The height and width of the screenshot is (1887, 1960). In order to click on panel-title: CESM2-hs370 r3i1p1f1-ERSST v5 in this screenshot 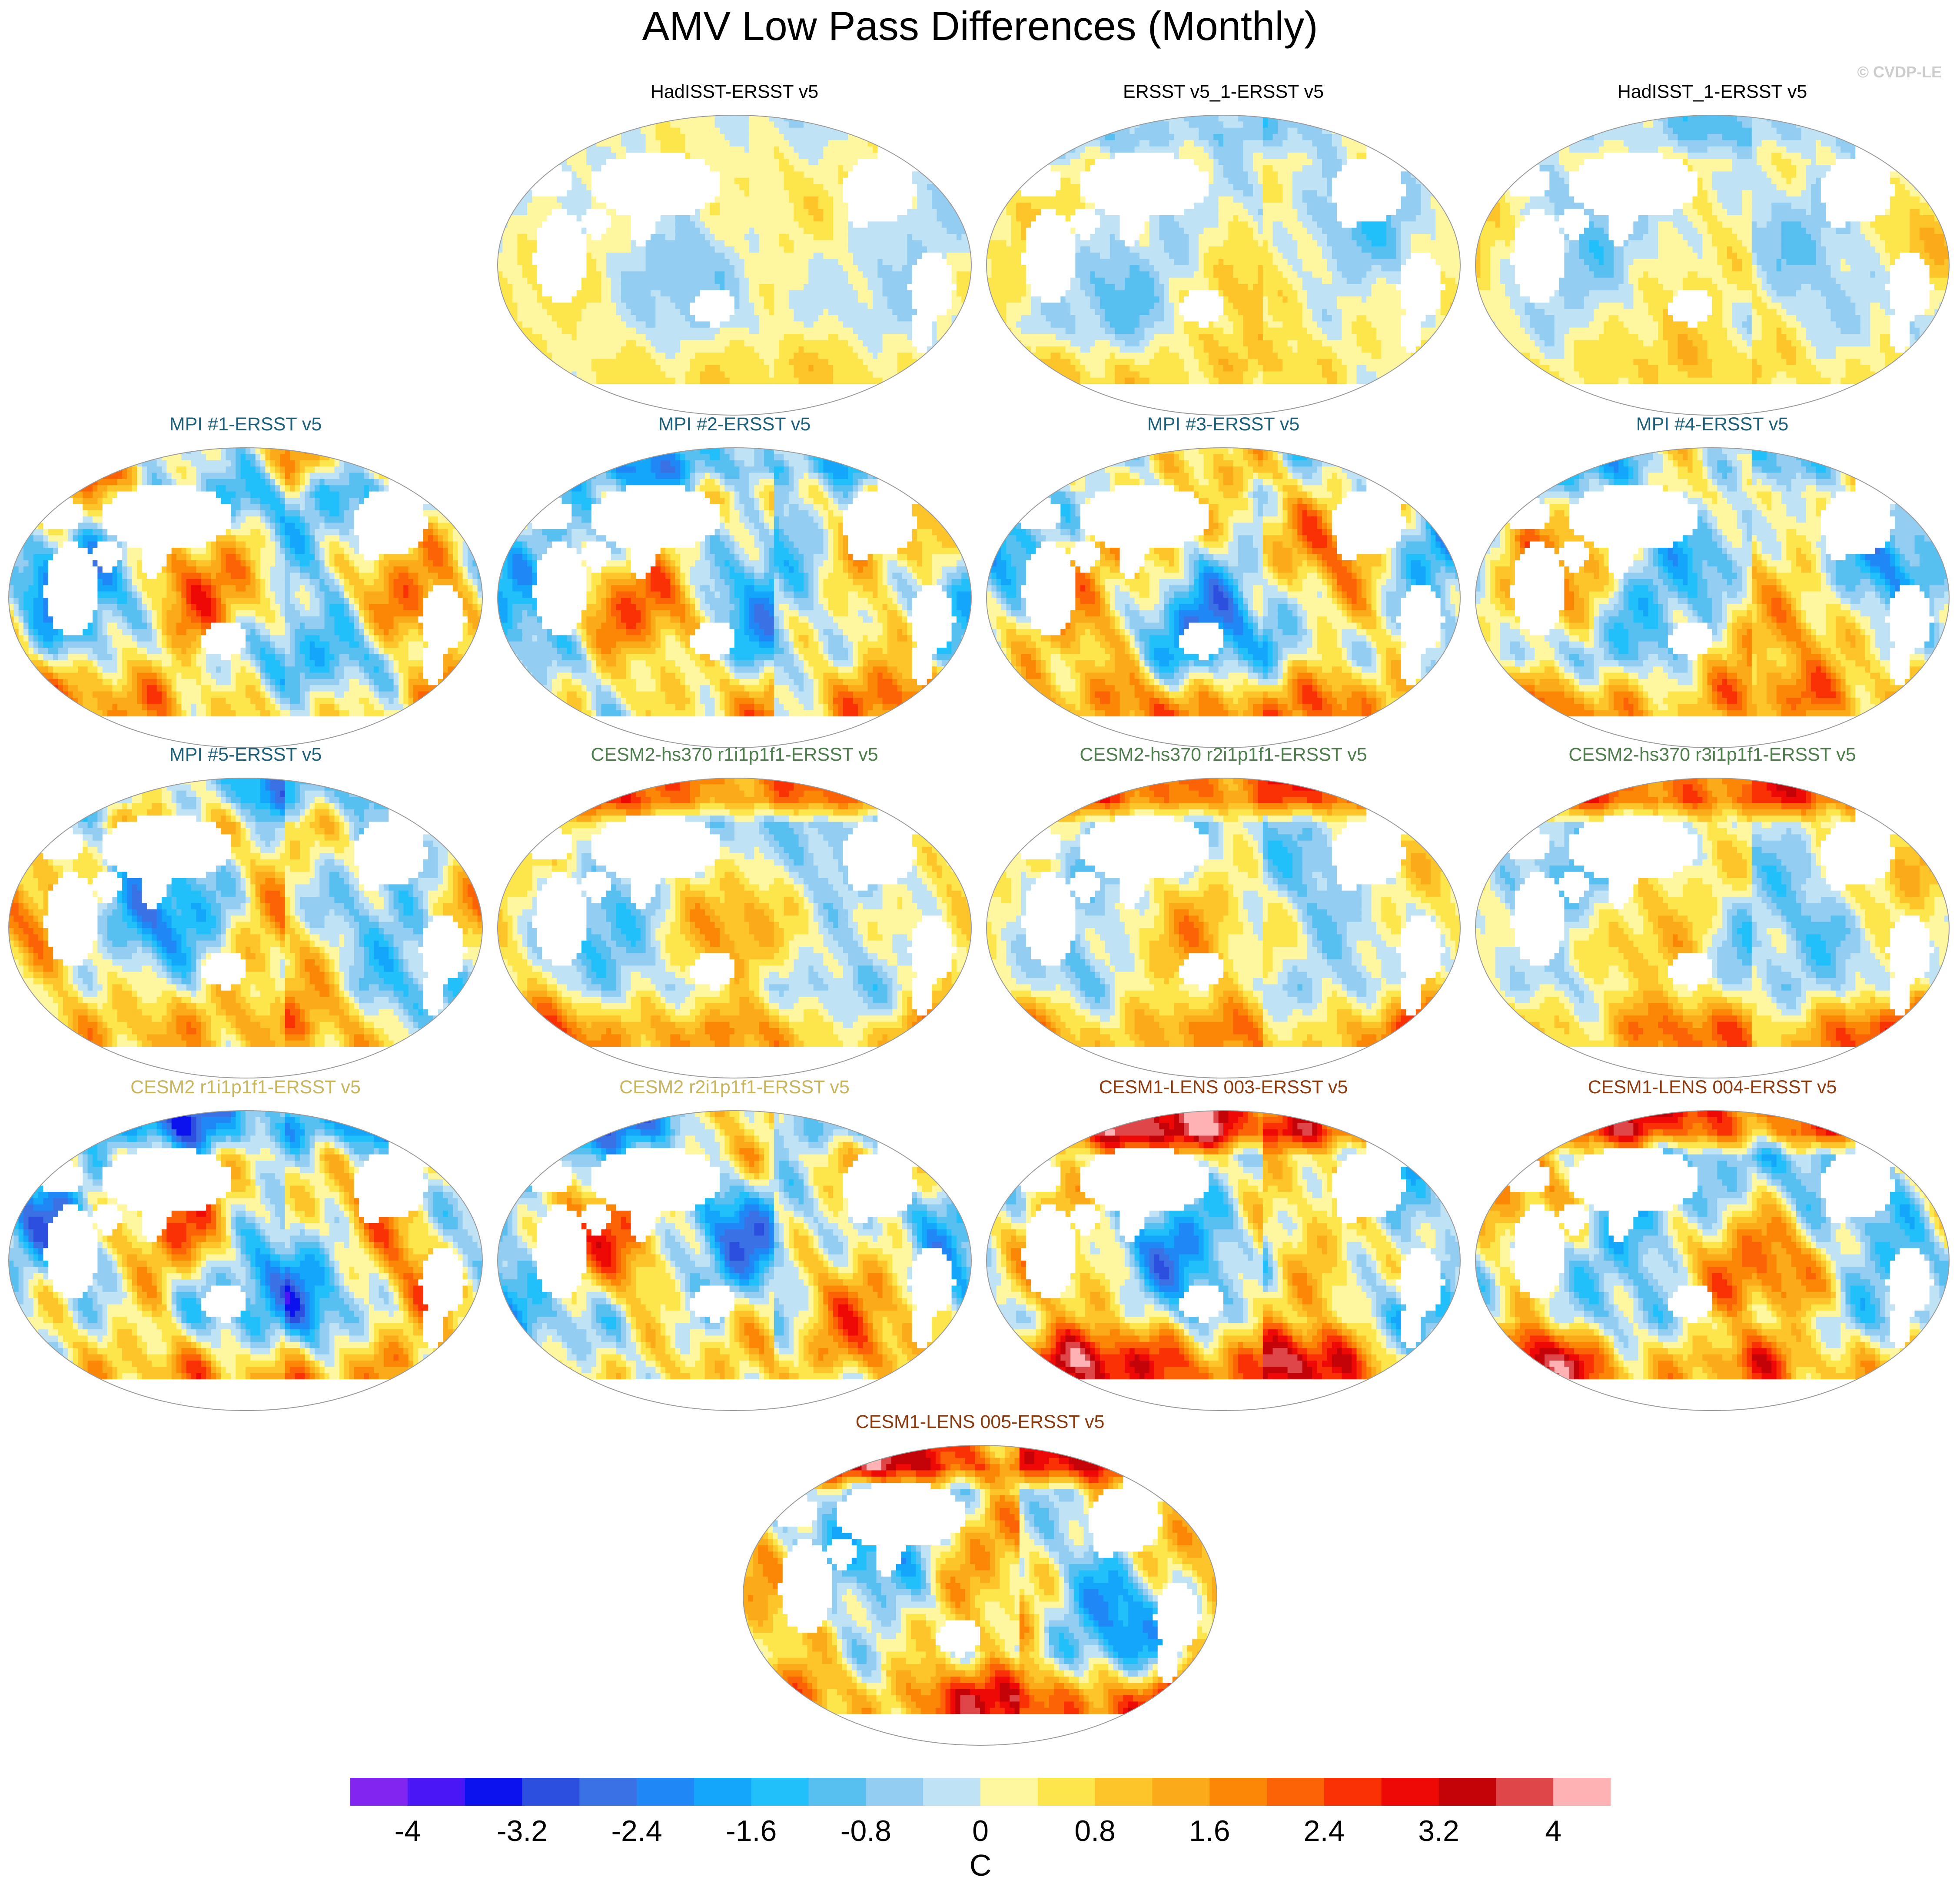, I will do `click(1712, 754)`.